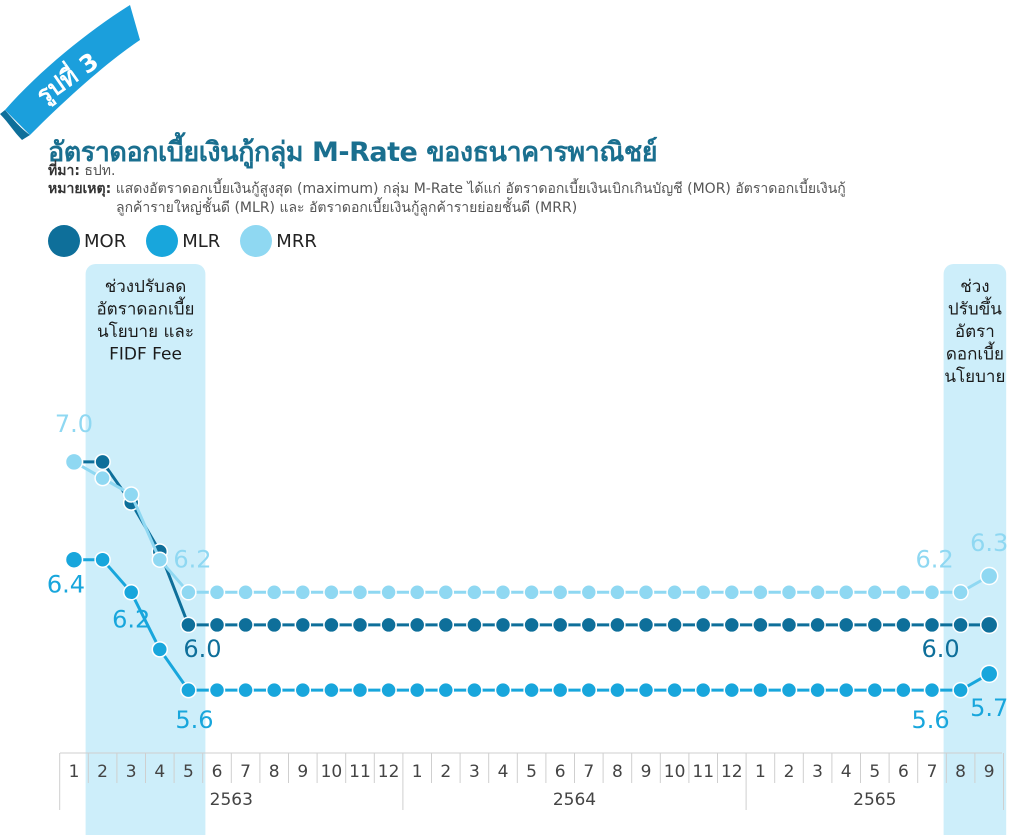 The width and height of the screenshot is (1026, 835). Describe the element at coordinates (732, 772) in the screenshot. I see `x-tick-label: 12` at that location.